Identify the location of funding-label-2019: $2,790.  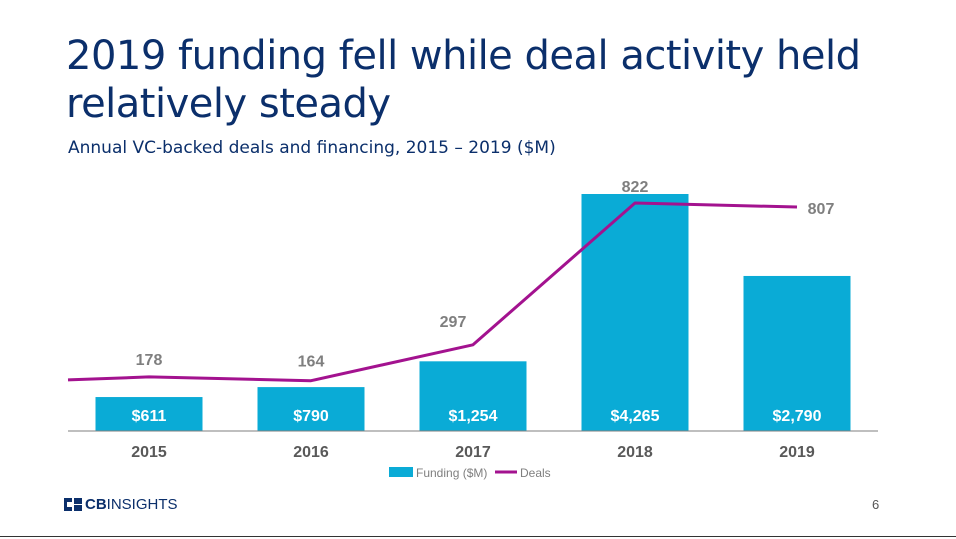
(797, 416).